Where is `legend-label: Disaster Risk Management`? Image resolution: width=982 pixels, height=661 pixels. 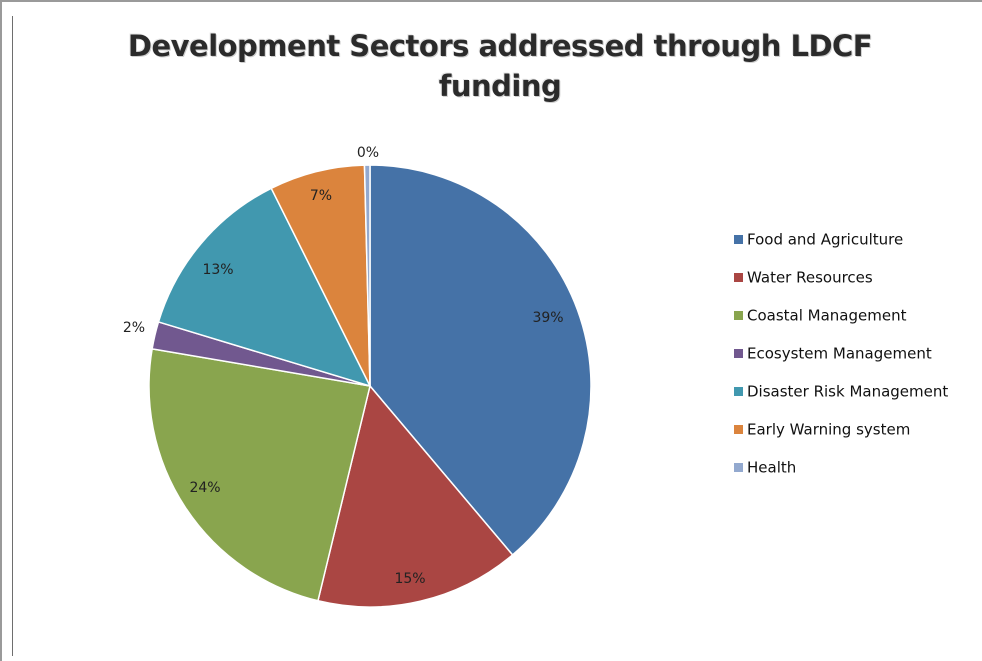
legend-label: Disaster Risk Management is located at coordinates (848, 391).